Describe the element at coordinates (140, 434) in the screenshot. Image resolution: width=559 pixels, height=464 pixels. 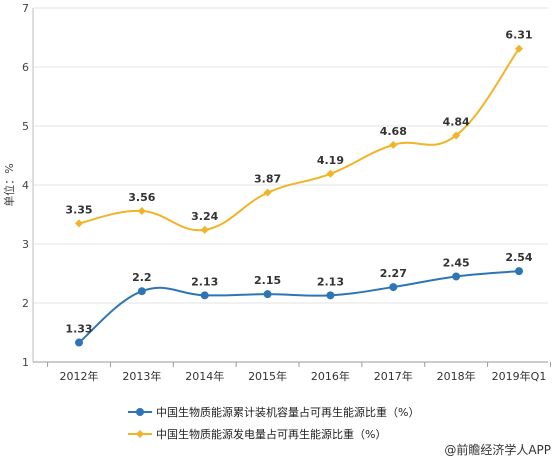
I see `legend-swatch-diamond` at that location.